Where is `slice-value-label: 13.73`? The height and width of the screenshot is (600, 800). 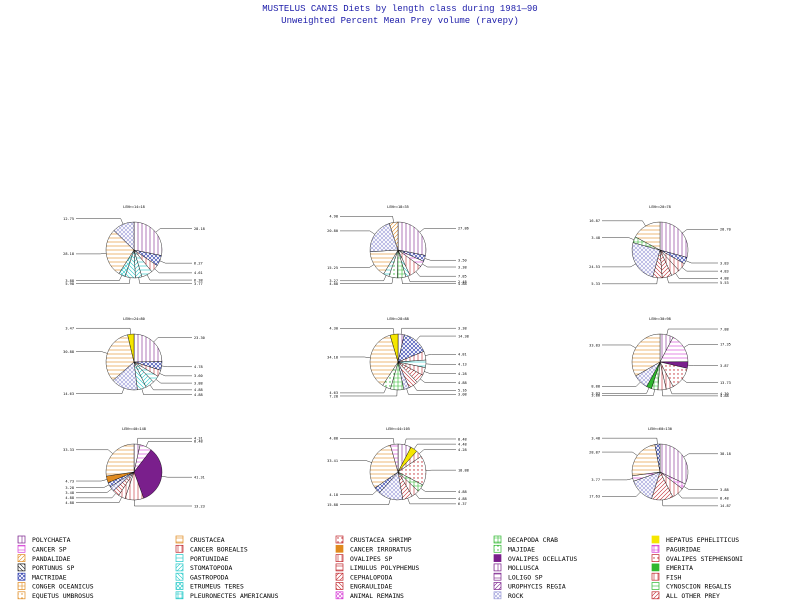 slice-value-label: 13.73 is located at coordinates (725, 383).